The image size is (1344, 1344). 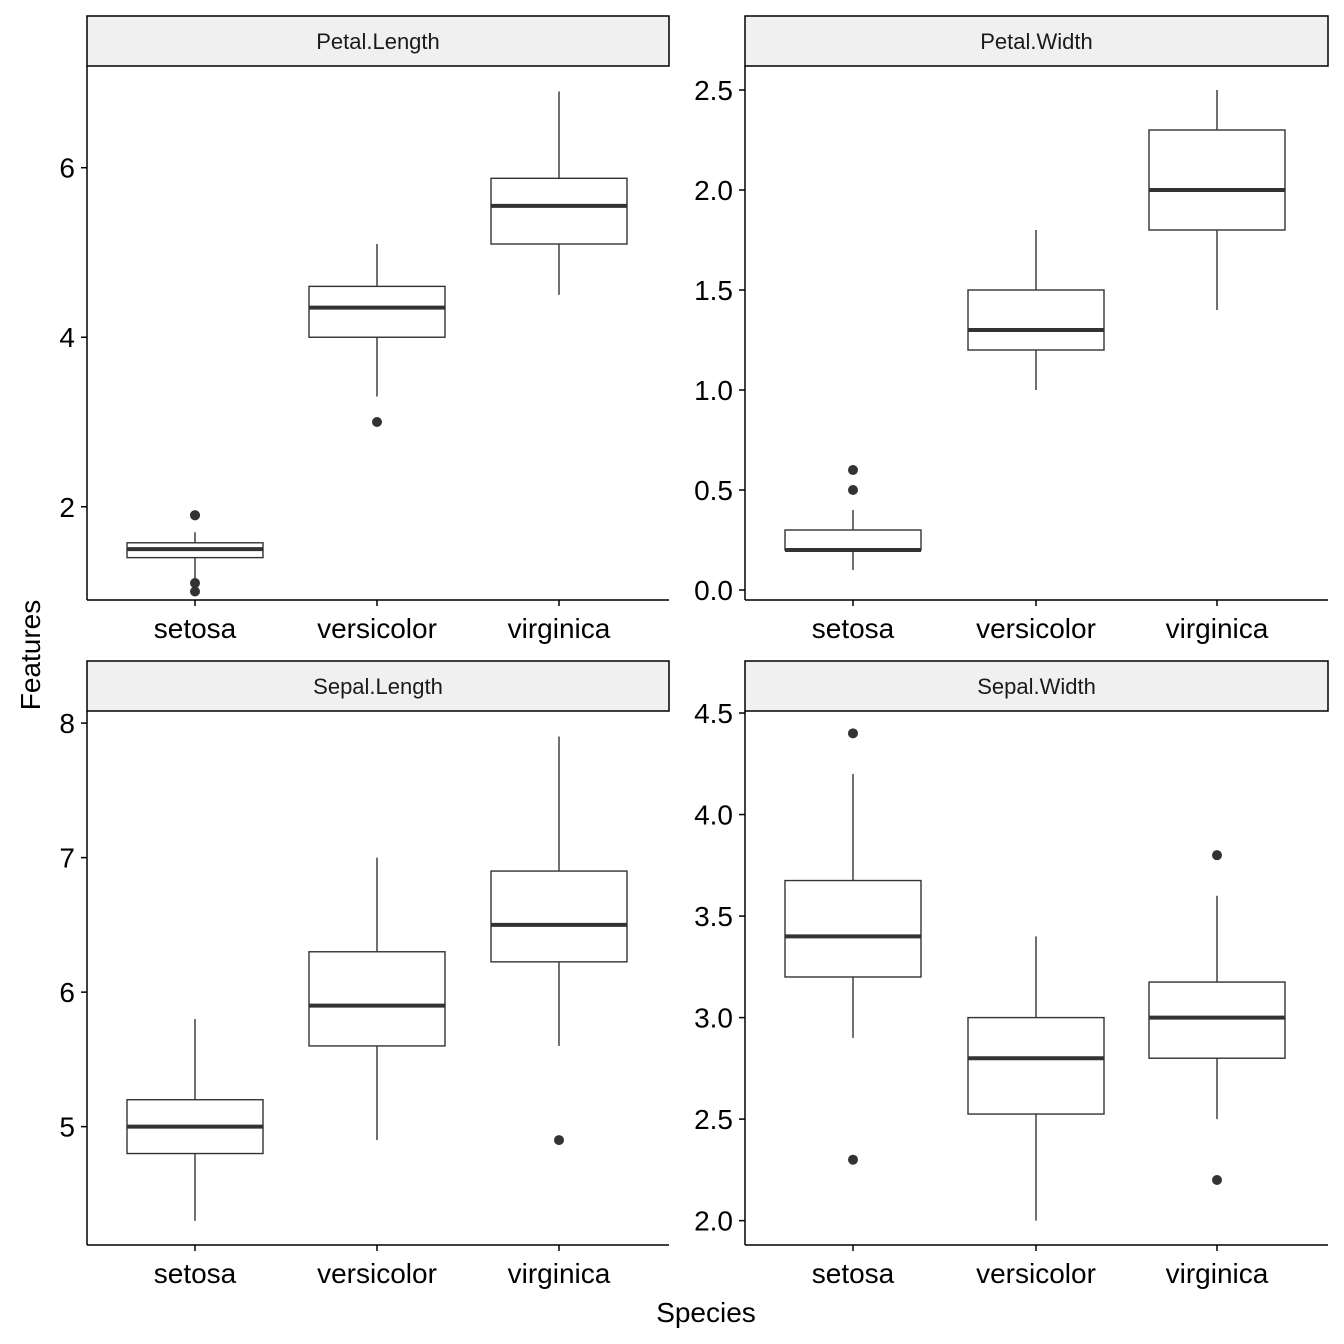 What do you see at coordinates (713, 590) in the screenshot?
I see `y-tick-label: 0.0` at bounding box center [713, 590].